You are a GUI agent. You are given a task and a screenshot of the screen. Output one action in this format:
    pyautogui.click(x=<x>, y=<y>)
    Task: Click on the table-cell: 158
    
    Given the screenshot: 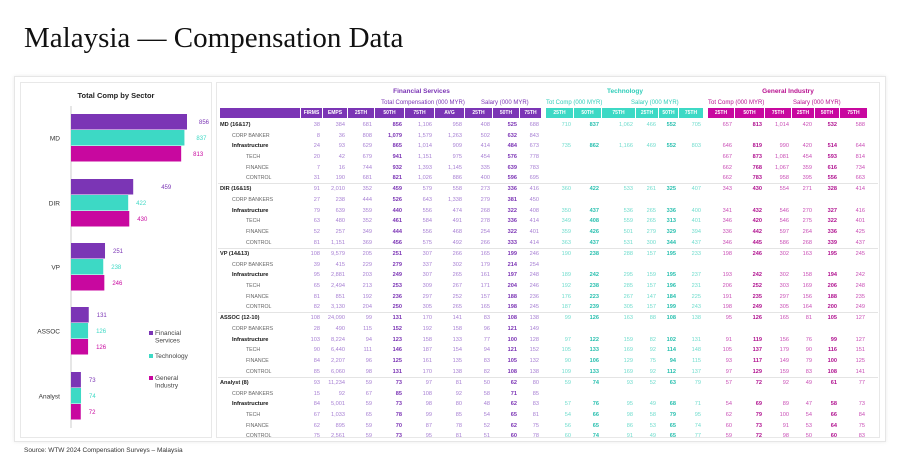 What is the action you would take?
    pyautogui.click(x=427, y=339)
    